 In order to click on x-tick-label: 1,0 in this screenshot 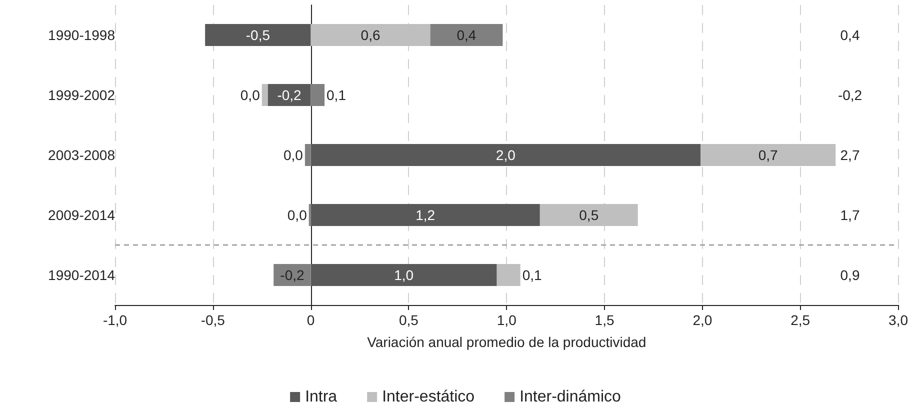, I will do `click(506, 320)`.